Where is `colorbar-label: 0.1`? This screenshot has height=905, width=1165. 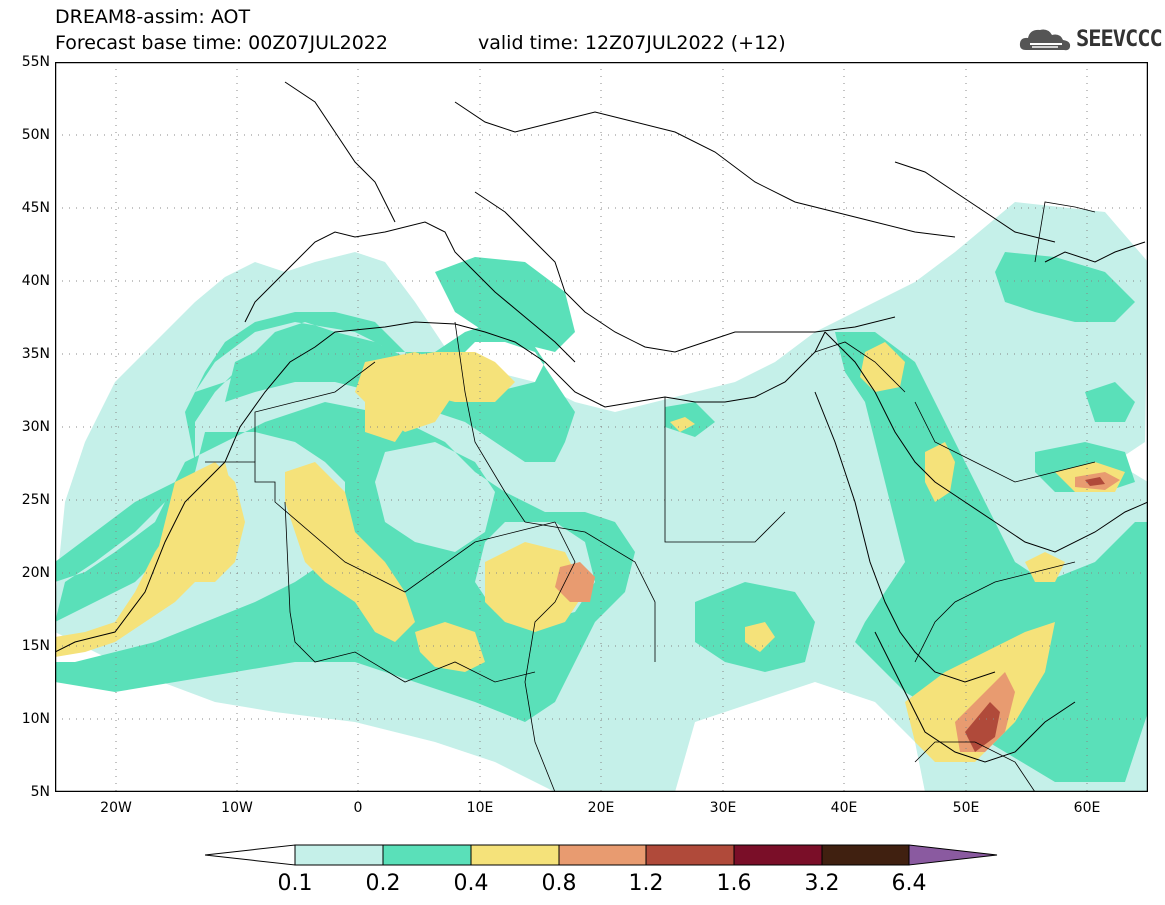 colorbar-label: 0.1 is located at coordinates (295, 883).